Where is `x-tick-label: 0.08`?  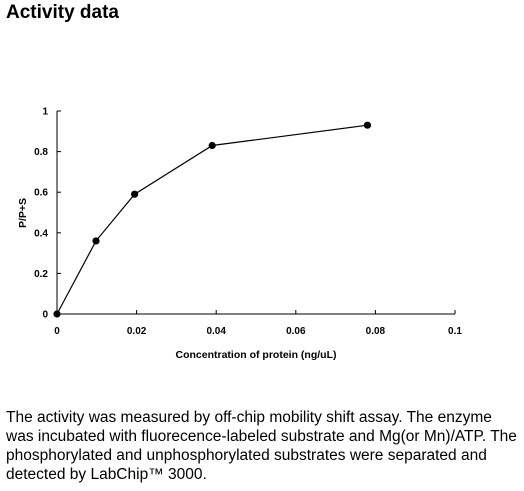
x-tick-label: 0.08 is located at coordinates (376, 331).